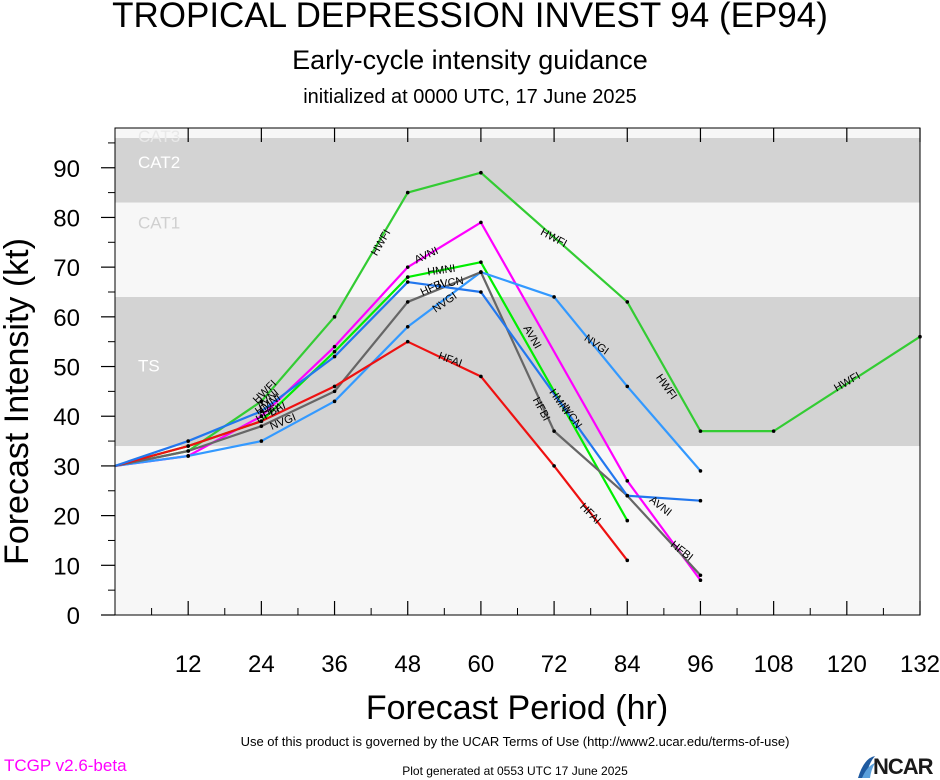 The image size is (940, 780). What do you see at coordinates (66, 169) in the screenshot?
I see `y-tick-label: 90` at bounding box center [66, 169].